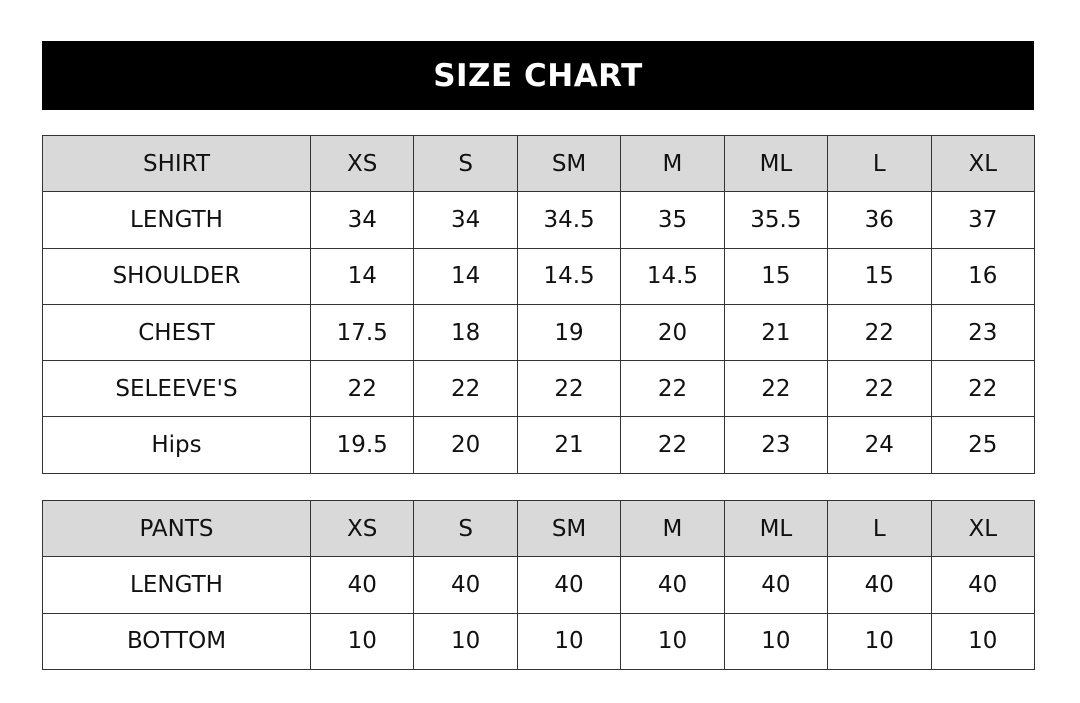  Describe the element at coordinates (176, 332) in the screenshot. I see `measurement-label: CHEST` at that location.